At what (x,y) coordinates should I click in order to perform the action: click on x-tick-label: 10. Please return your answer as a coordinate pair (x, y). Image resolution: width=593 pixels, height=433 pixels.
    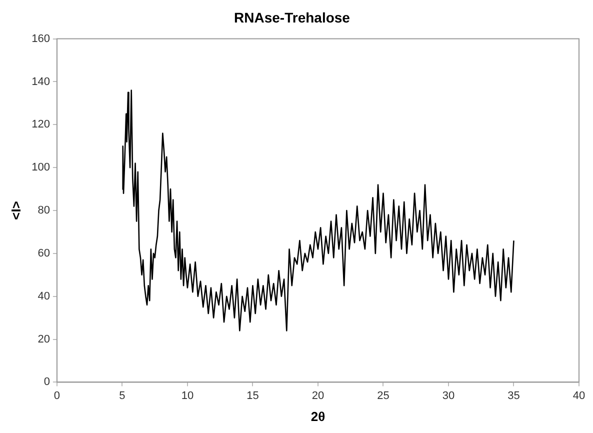
    Looking at the image, I should click on (187, 396).